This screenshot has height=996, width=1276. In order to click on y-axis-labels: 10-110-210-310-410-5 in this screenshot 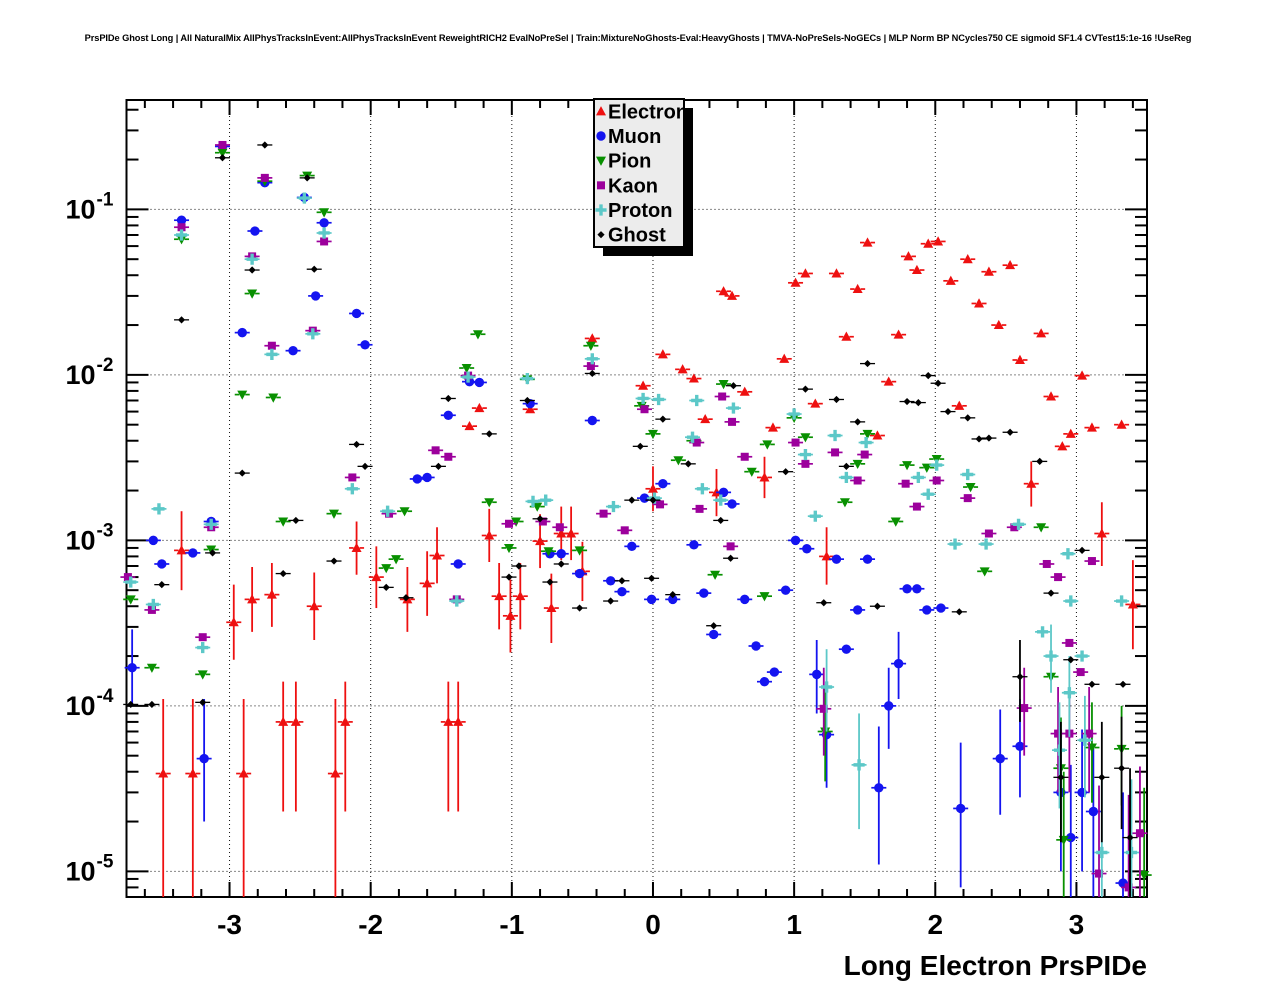, I will do `click(89, 537)`.